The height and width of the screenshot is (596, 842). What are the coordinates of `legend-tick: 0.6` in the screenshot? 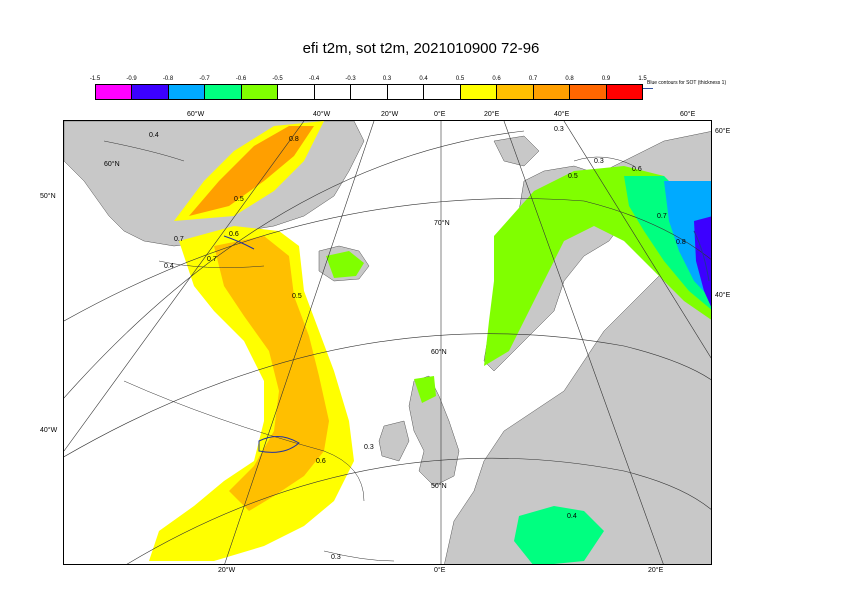 It's located at (496, 79).